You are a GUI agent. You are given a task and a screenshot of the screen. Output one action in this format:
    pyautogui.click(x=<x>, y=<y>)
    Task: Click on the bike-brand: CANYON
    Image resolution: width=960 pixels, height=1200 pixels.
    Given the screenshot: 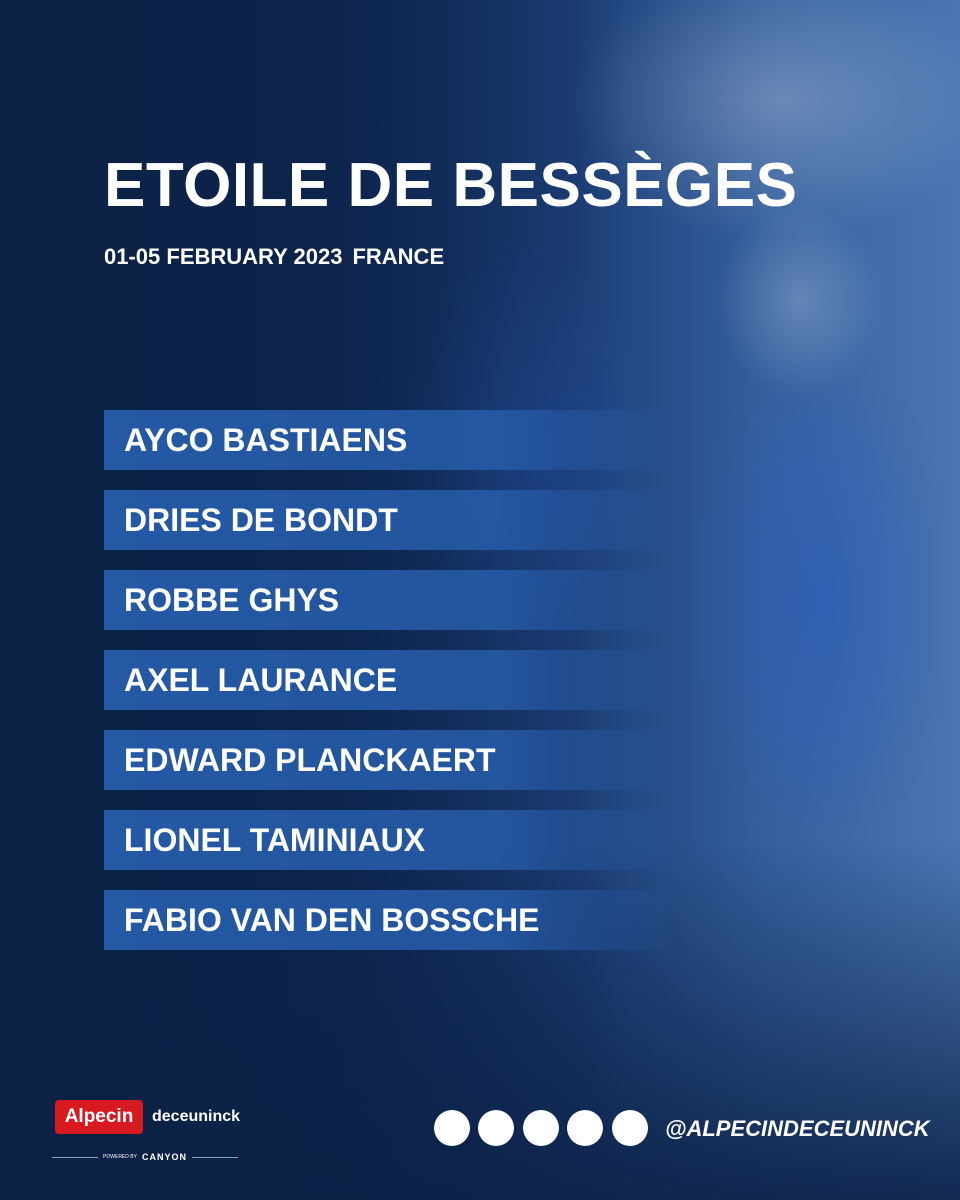 What is the action you would take?
    pyautogui.click(x=164, y=1157)
    